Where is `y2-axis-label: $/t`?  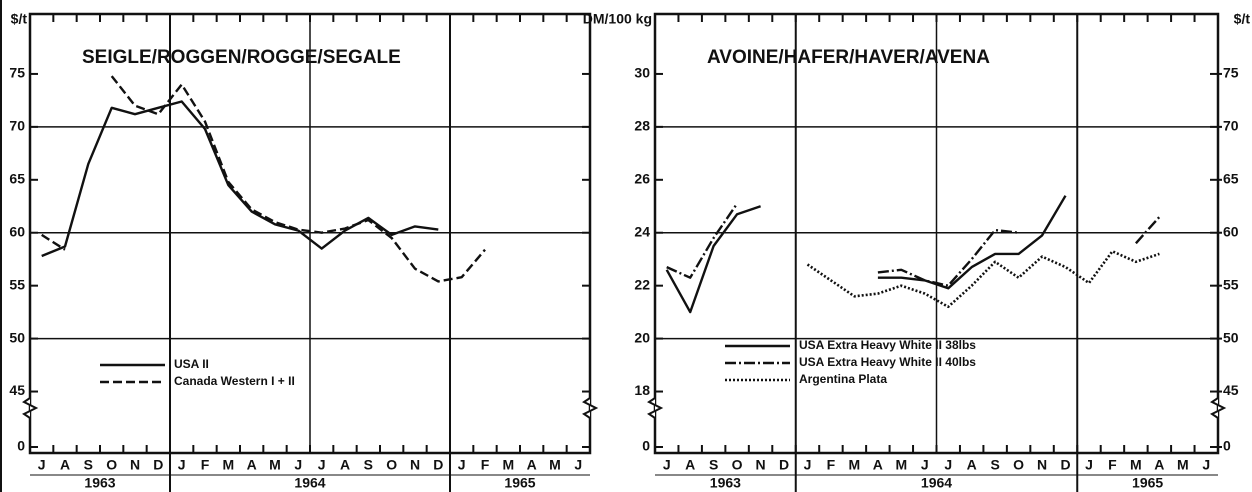
y2-axis-label: $/t is located at coordinates (1242, 19).